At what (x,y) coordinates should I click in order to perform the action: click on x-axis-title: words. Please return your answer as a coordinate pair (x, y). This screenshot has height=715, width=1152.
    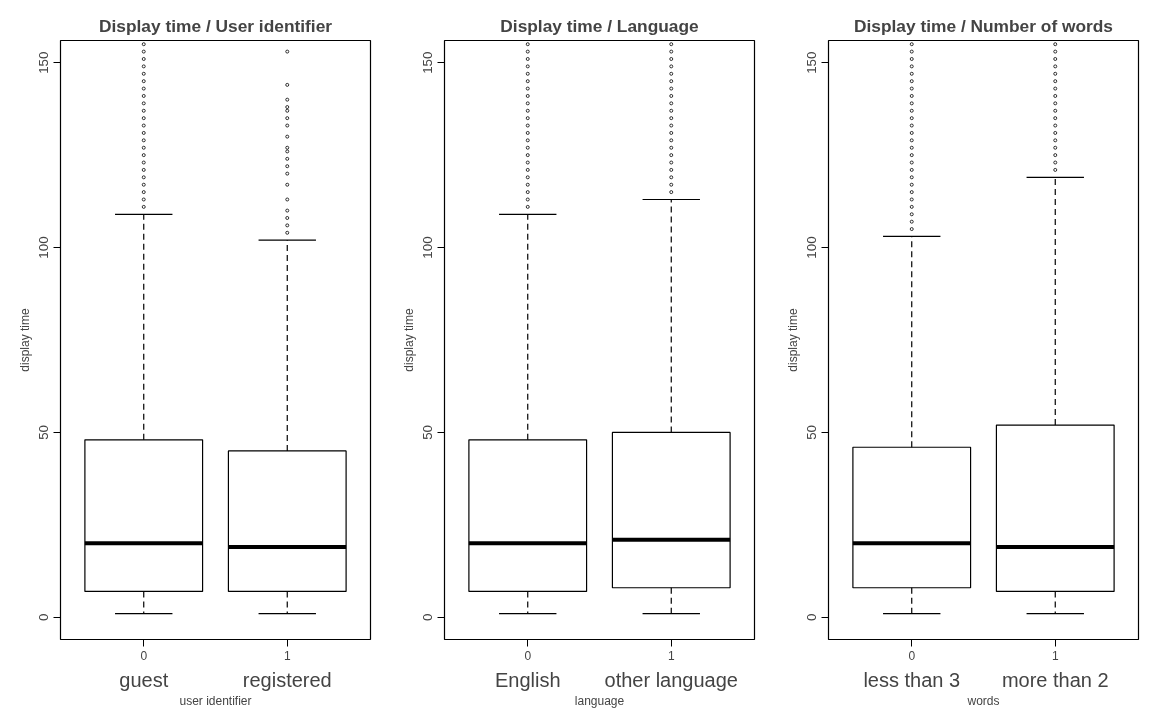
    Looking at the image, I should click on (983, 700).